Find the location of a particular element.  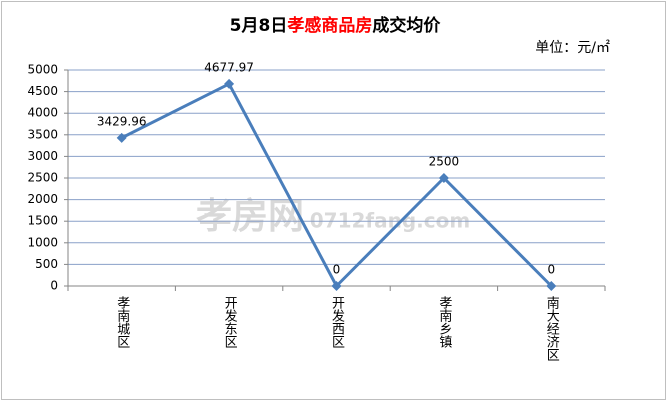

watermark-text: 孝房网 is located at coordinates (250, 216).